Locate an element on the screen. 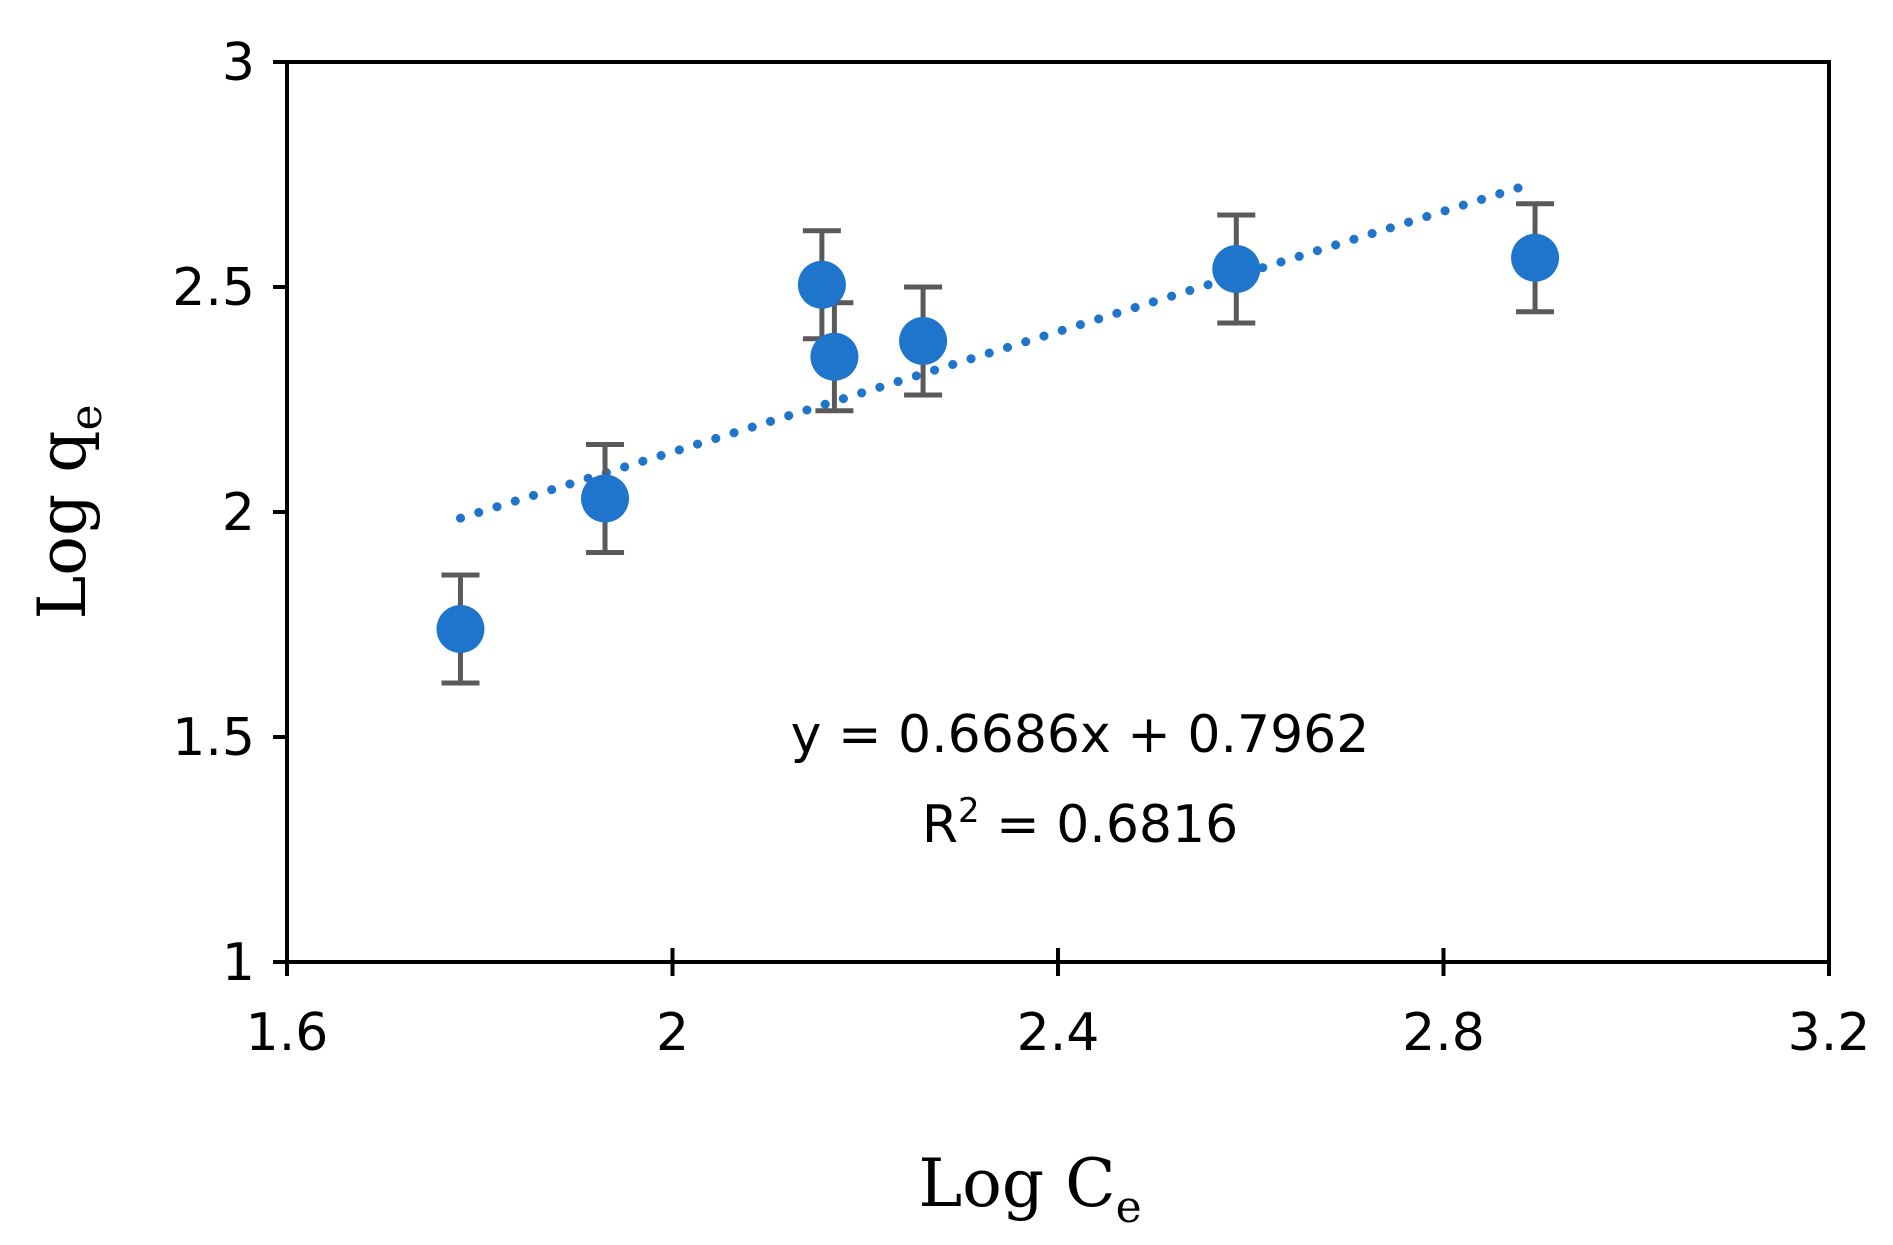 Image resolution: width=1893 pixels, height=1245 pixels. x-tick-label: 2 is located at coordinates (672, 1033).